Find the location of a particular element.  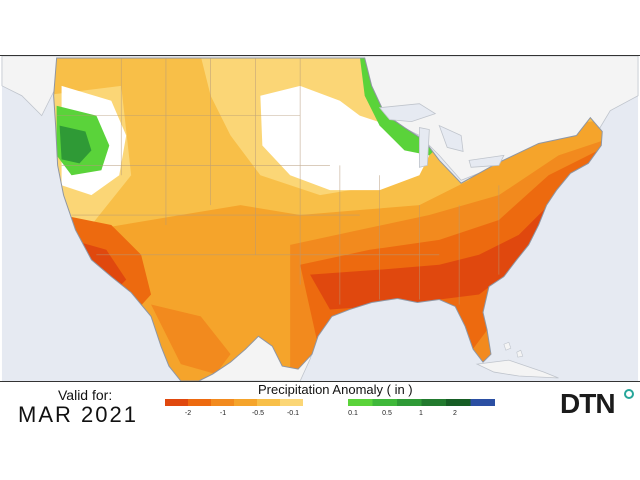

dtn-logo: DTN is located at coordinates (588, 403).